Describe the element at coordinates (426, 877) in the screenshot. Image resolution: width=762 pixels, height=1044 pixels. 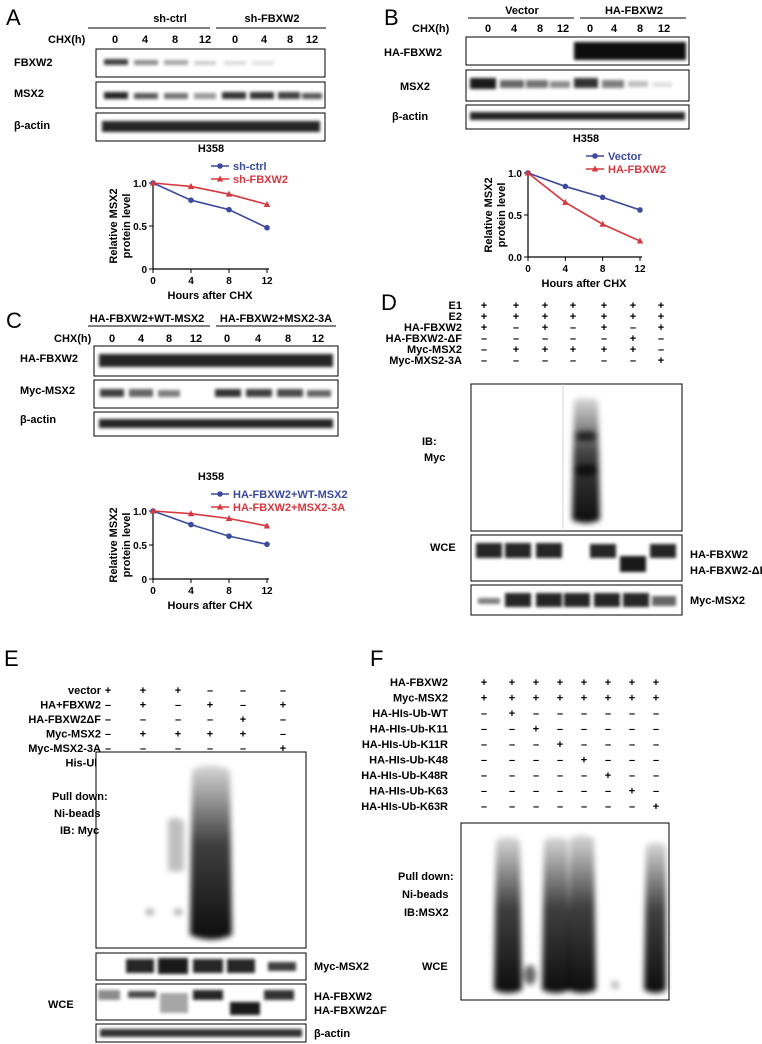
I see `pulldown-line: Pull down:` at that location.